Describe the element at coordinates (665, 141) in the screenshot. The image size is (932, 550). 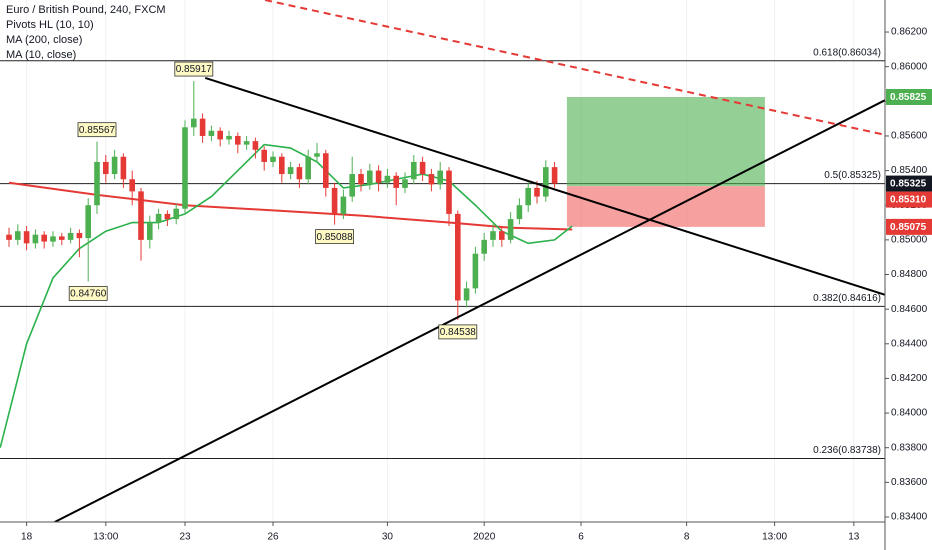
I see `target-zone` at that location.